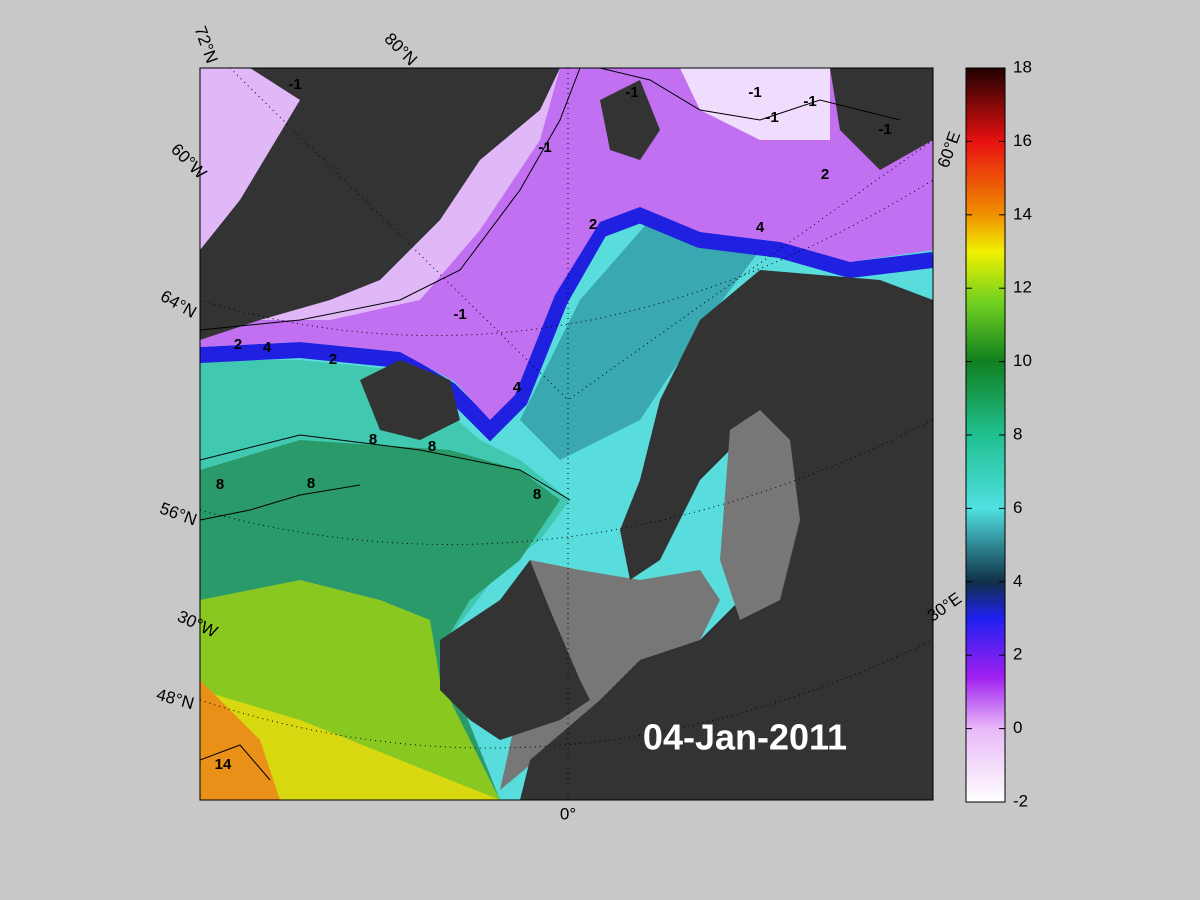 The width and height of the screenshot is (1200, 900). What do you see at coordinates (380, 204) in the screenshot?
I see `land-greenland` at bounding box center [380, 204].